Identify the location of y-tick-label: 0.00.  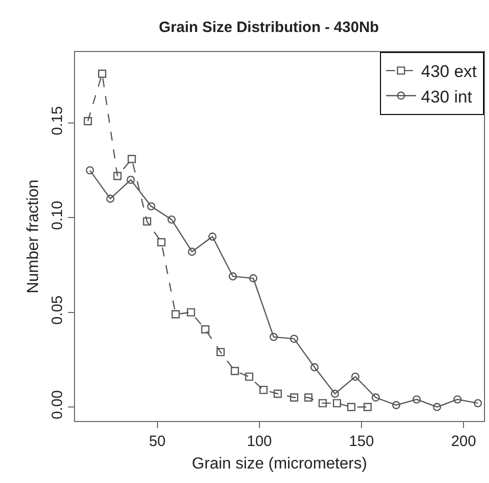
(57, 405).